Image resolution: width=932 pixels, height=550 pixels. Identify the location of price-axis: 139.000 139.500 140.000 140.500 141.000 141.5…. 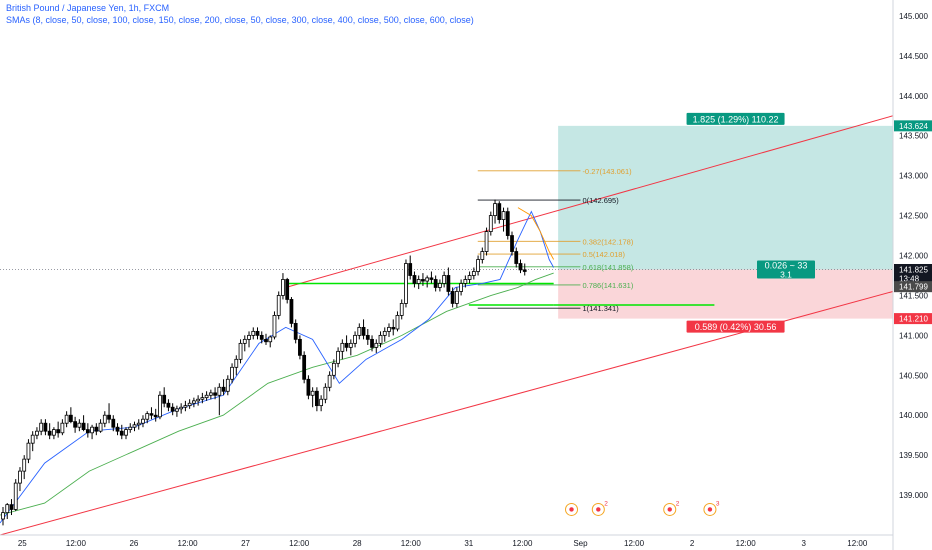
(912, 275).